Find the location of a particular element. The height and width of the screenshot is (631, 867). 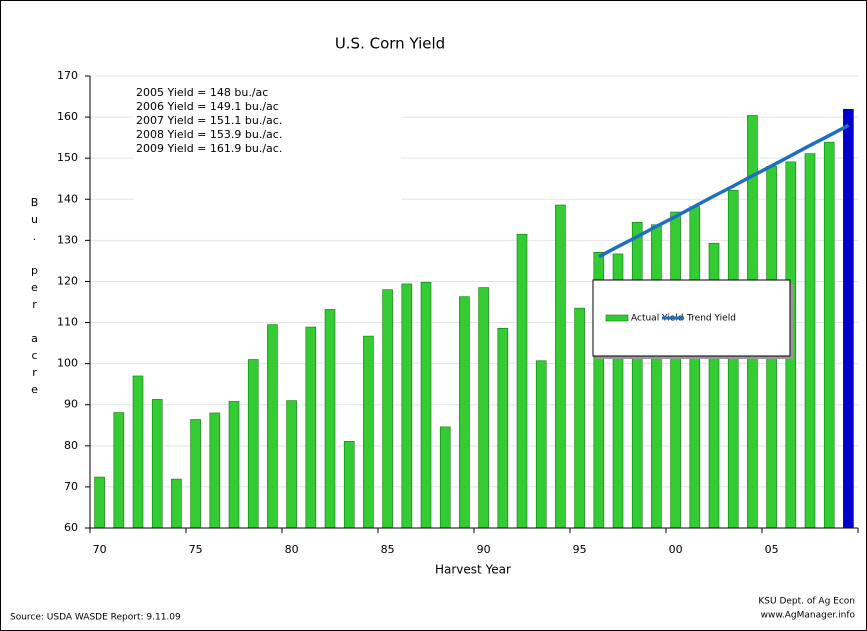

y-tick-label: 90 is located at coordinates (71, 404).